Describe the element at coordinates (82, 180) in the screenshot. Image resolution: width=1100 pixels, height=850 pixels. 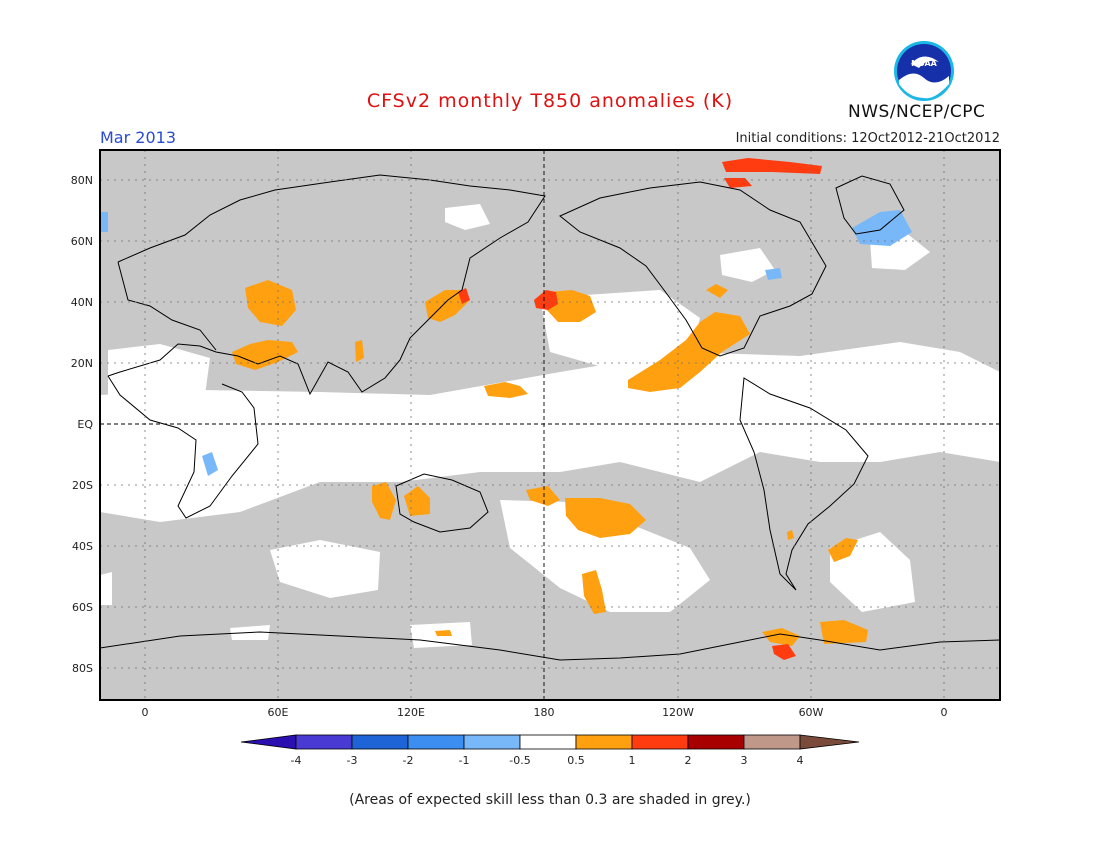
I see `lat-label: 80N` at that location.